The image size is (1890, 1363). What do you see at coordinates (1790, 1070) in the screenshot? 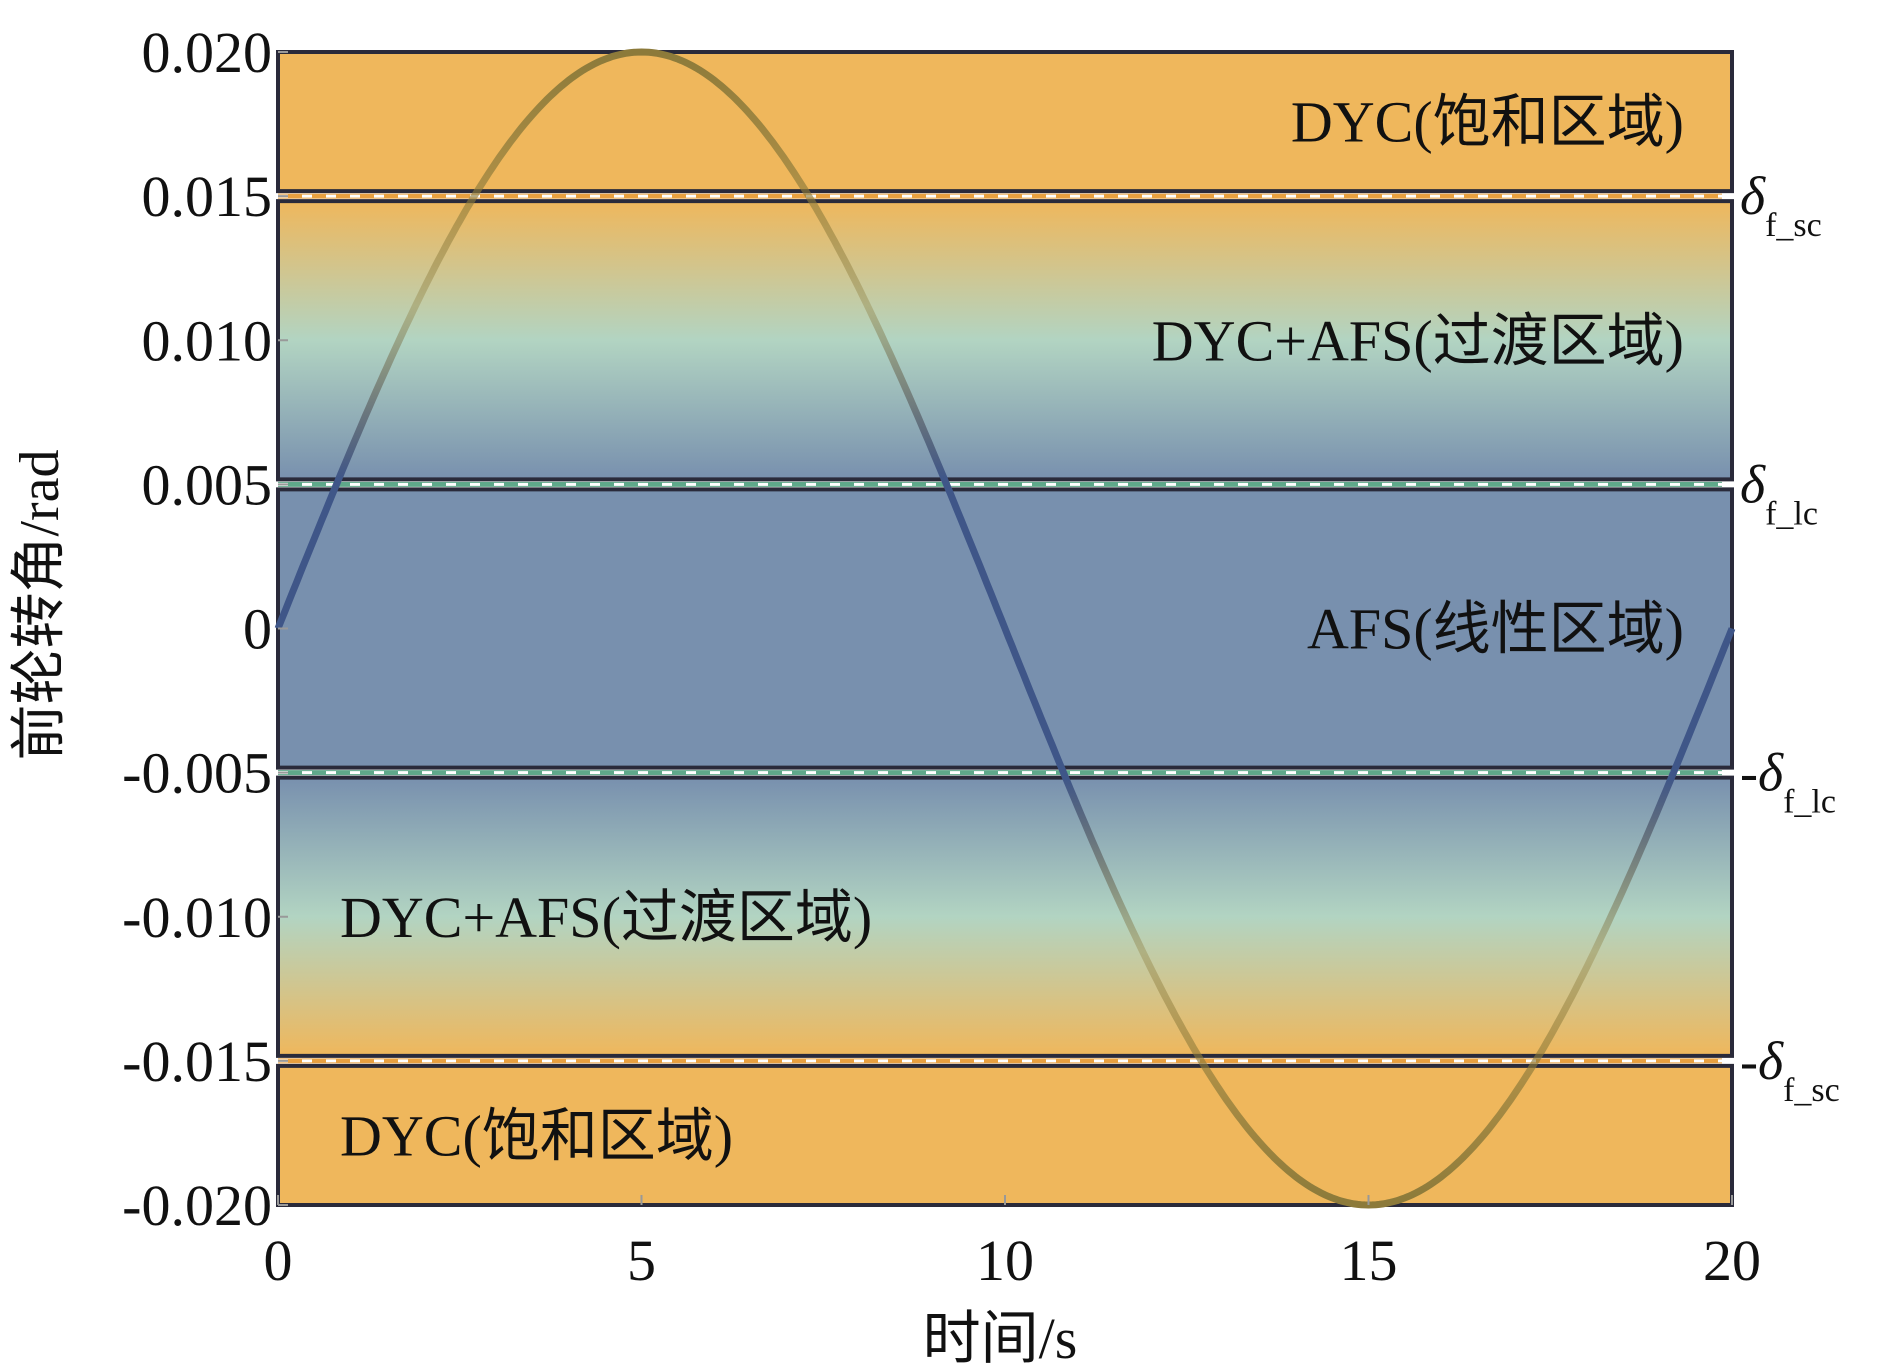
I see `threshold-label: -δf_sc` at bounding box center [1790, 1070].